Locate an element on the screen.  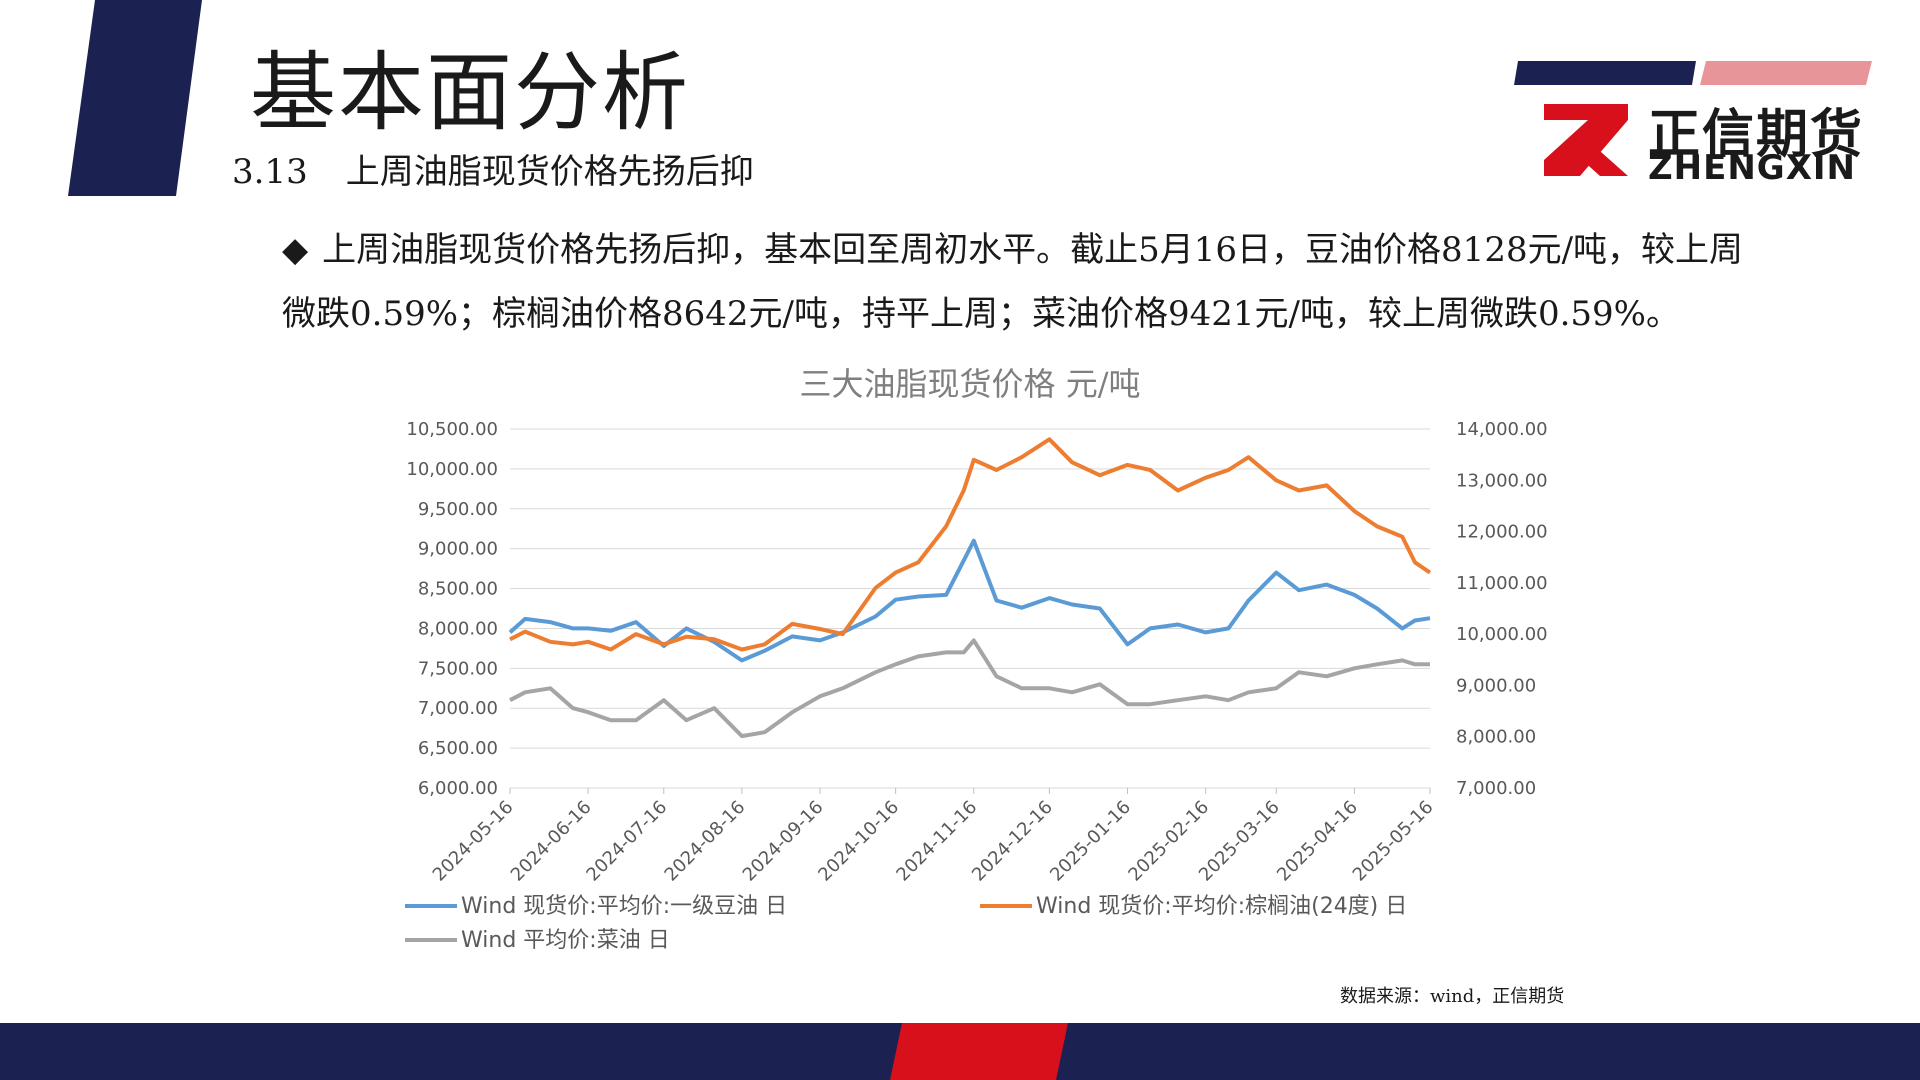
left-axis-tick-label: 6,500.00 is located at coordinates (458, 748).